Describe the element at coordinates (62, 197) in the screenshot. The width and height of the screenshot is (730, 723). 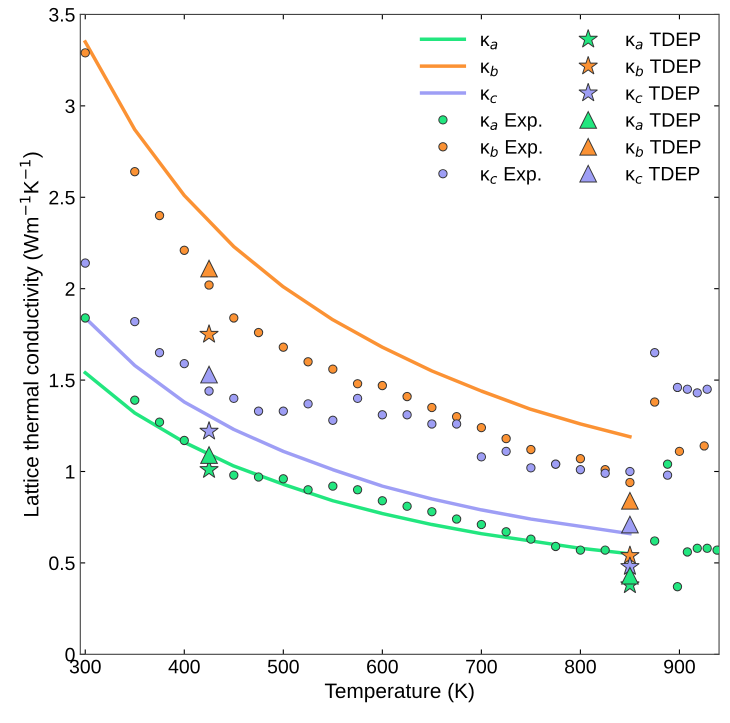
I see `y-tick-label: 2.5` at that location.